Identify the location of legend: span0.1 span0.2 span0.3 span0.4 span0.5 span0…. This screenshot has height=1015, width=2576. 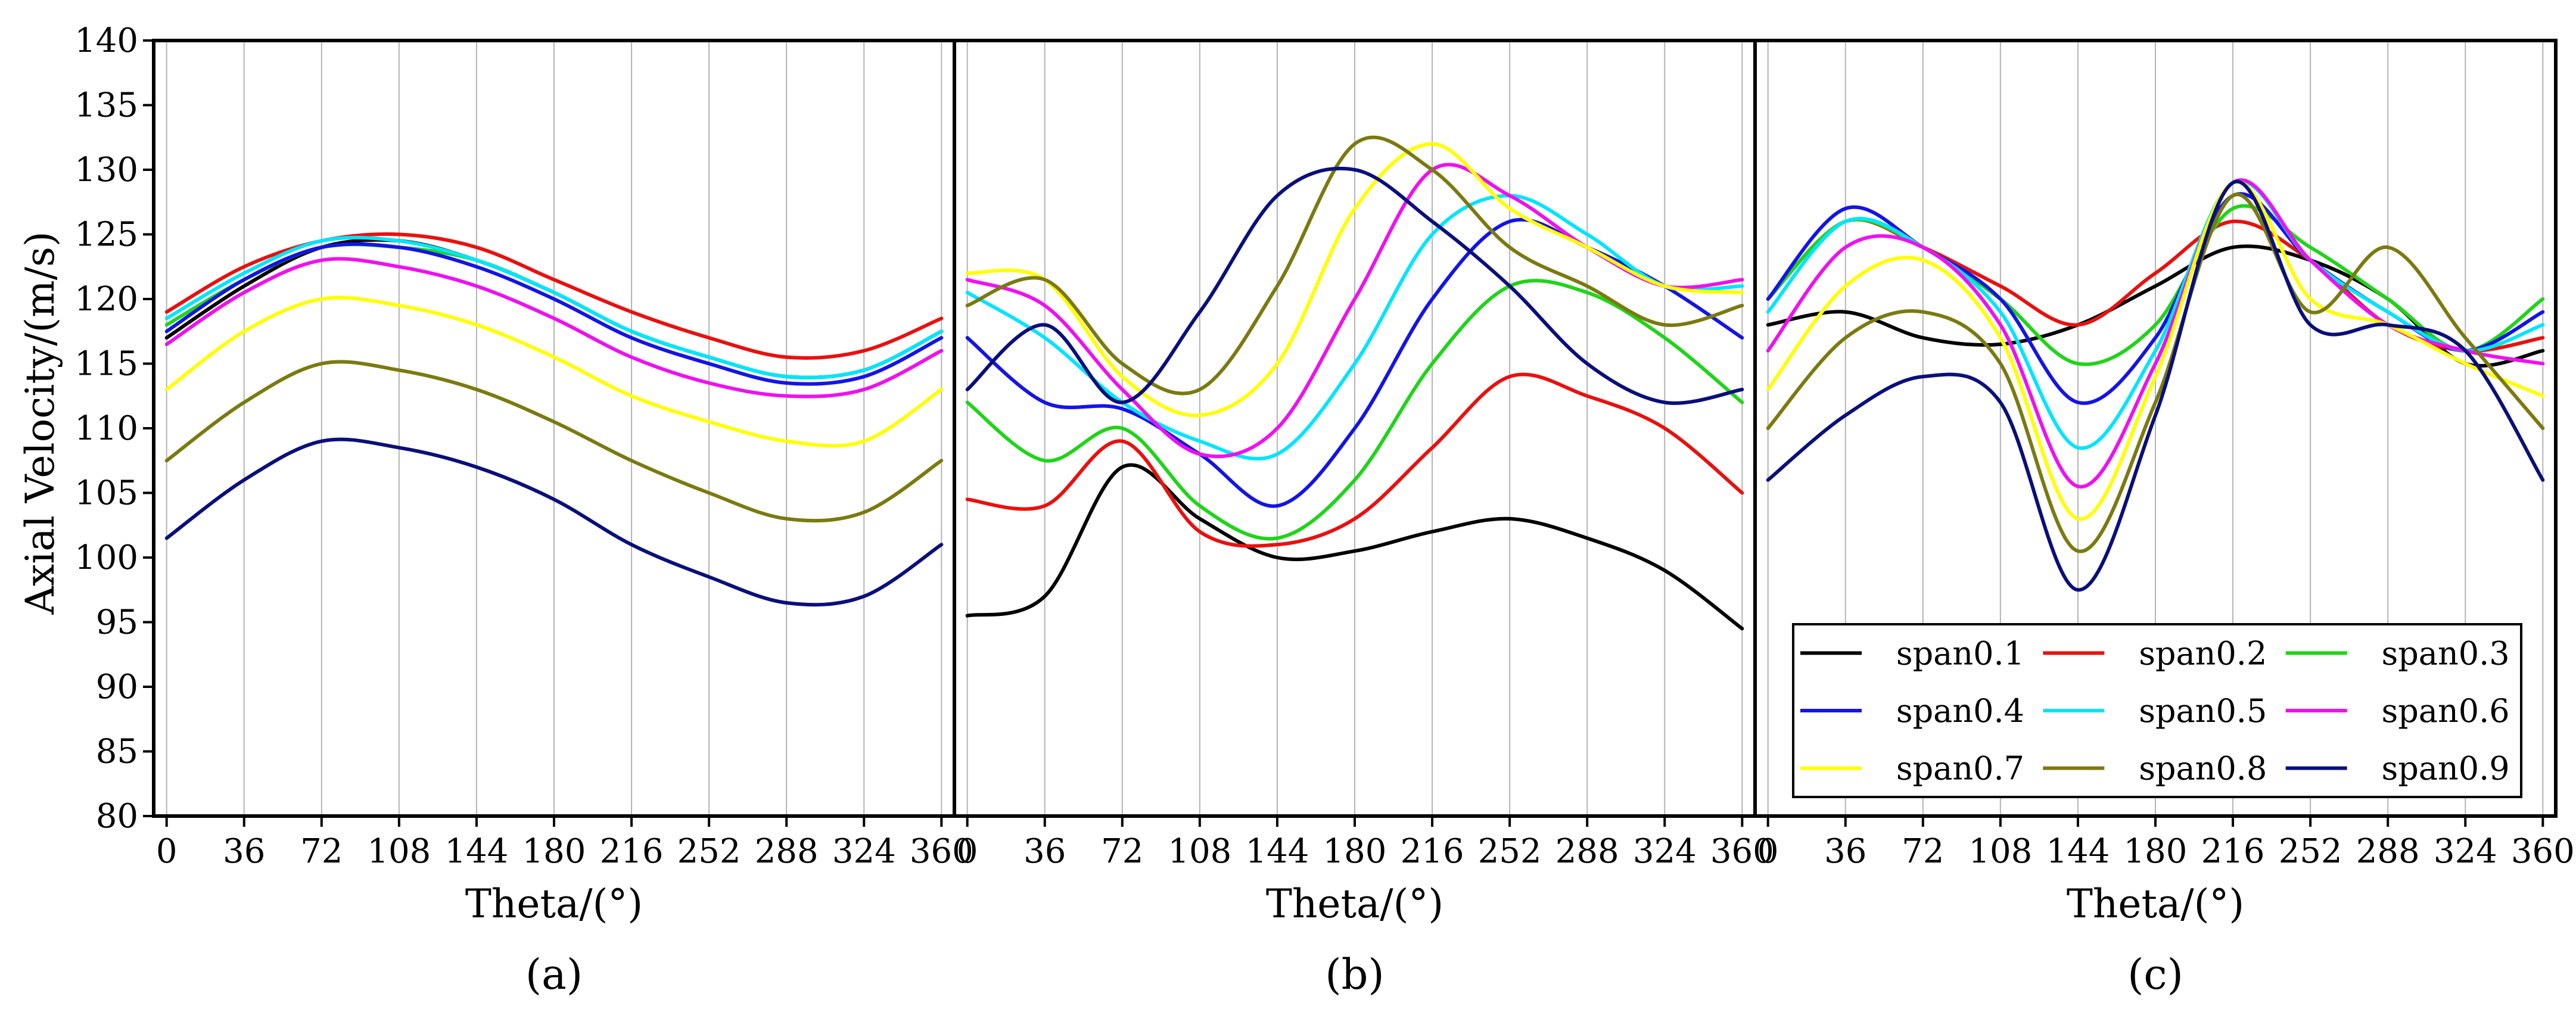
(2157, 710).